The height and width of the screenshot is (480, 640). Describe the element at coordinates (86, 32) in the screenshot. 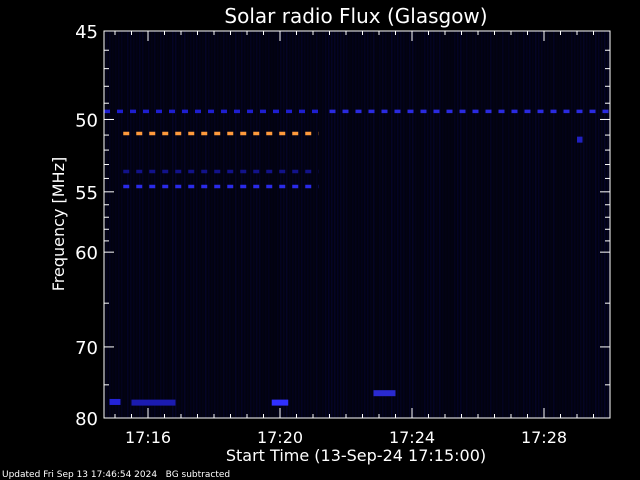

I see `y-tick-label: 45` at that location.